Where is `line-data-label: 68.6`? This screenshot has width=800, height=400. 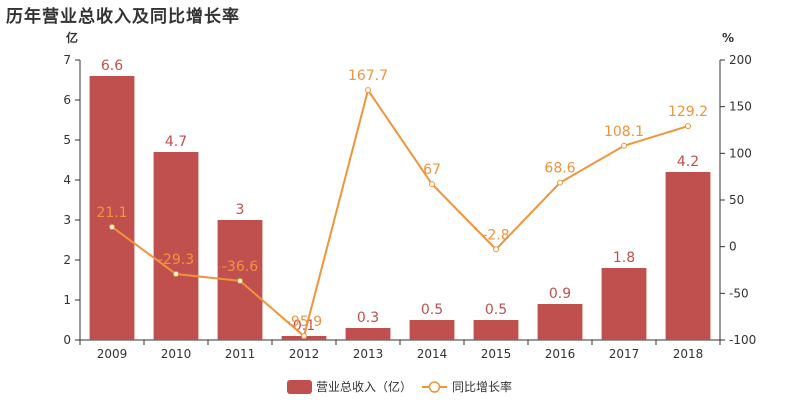
line-data-label: 68.6 is located at coordinates (559, 169).